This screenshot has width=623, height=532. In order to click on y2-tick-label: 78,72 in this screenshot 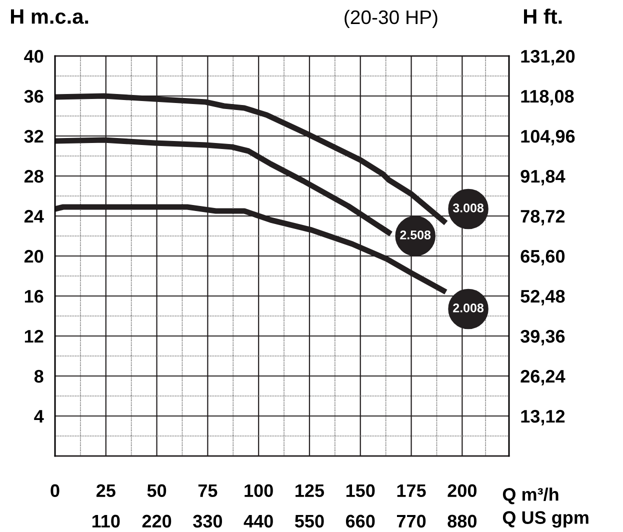, I will do `click(542, 218)`.